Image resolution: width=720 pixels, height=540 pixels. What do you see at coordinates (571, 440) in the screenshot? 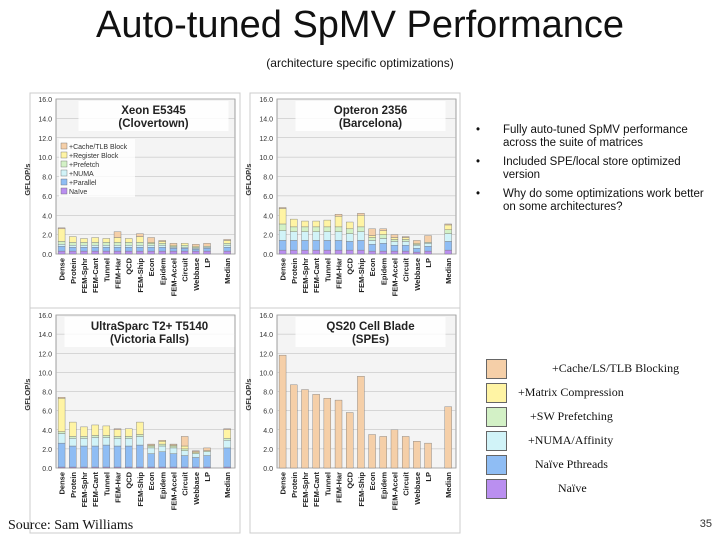
I see `legend-label: +NUMA/Affinity` at bounding box center [571, 440].